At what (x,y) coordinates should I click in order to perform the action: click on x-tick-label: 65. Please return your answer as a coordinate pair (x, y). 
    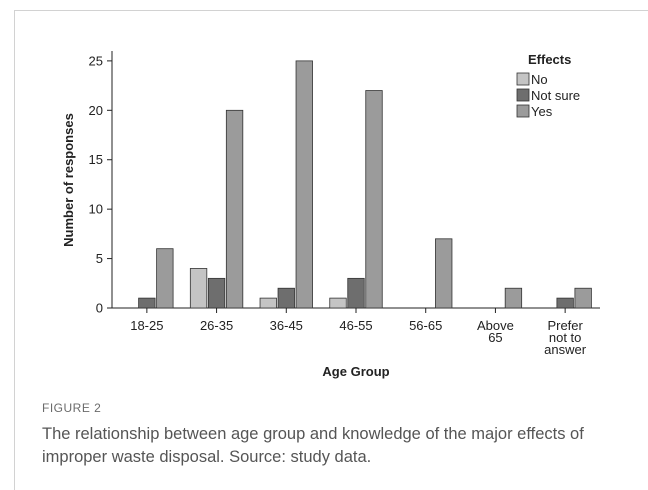
    Looking at the image, I should click on (495, 337).